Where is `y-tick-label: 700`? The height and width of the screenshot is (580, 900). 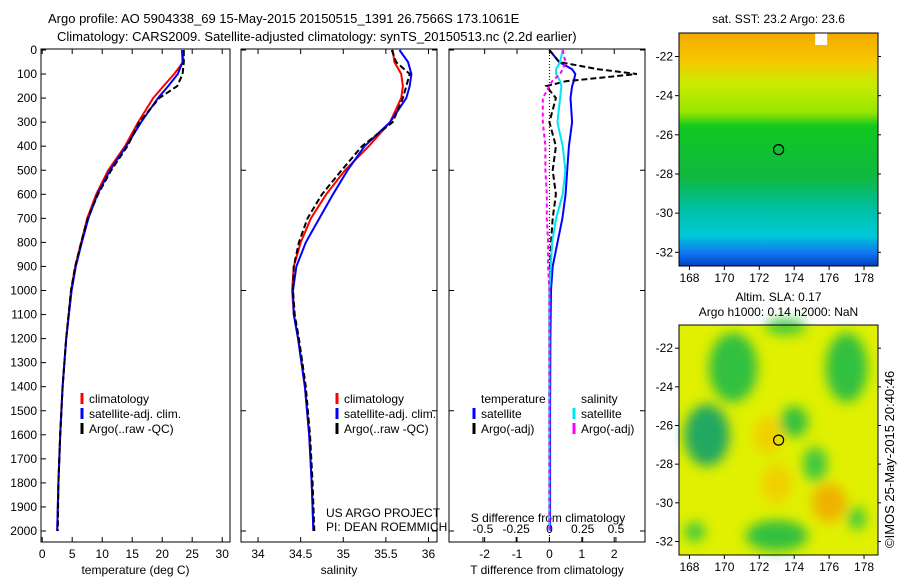 y-tick-label: 700 is located at coordinates (27, 218).